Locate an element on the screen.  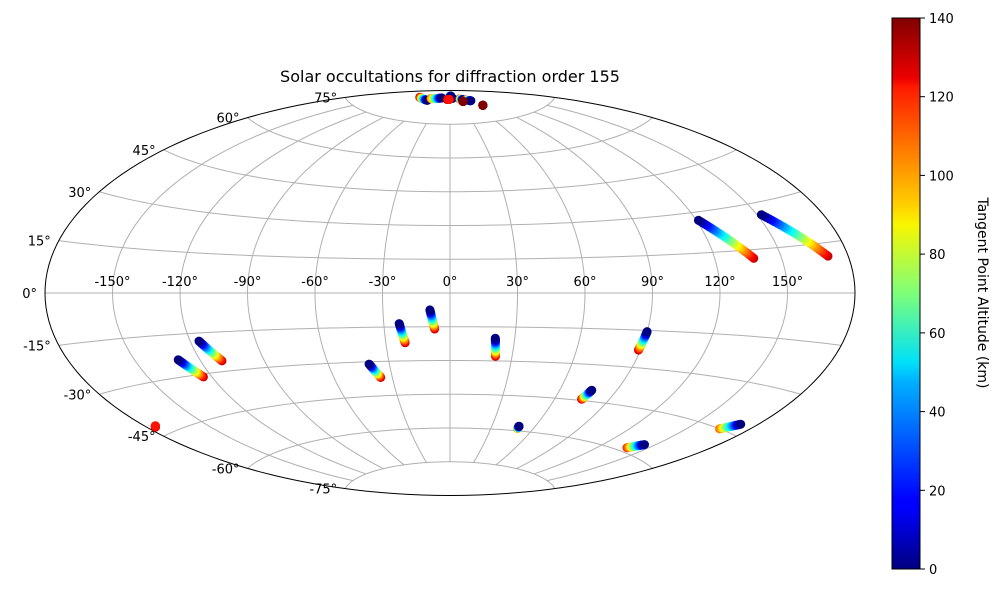
longitude-tick-label: 0° is located at coordinates (450, 282).